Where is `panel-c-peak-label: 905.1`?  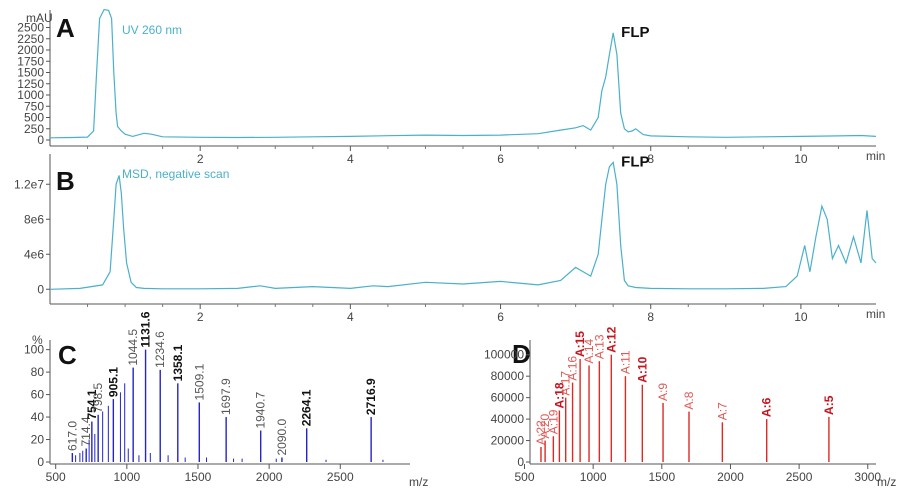
panel-c-peak-label: 905.1 is located at coordinates (113, 382).